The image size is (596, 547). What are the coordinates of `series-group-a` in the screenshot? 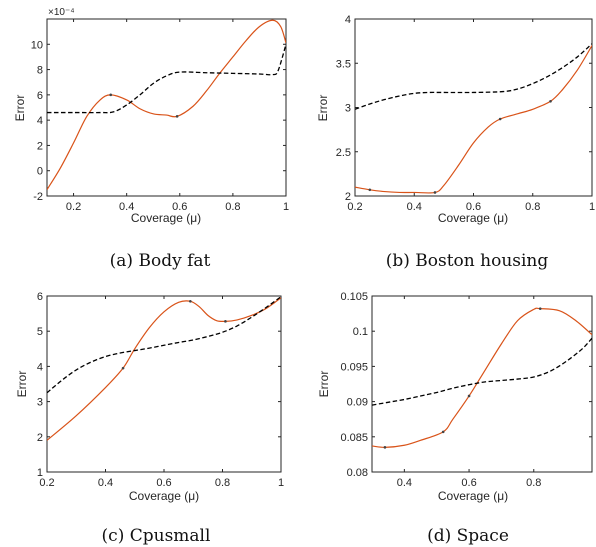 It's located at (166, 104).